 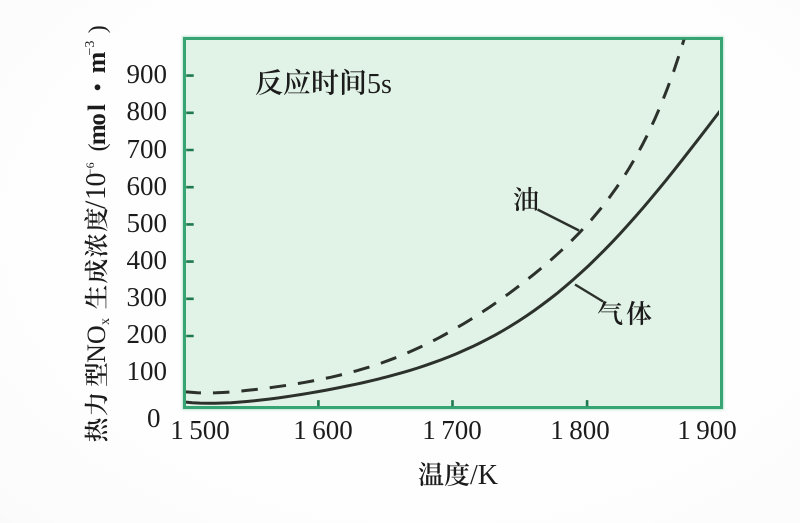 I want to click on svg-text: 0, so click(x=96, y=180).